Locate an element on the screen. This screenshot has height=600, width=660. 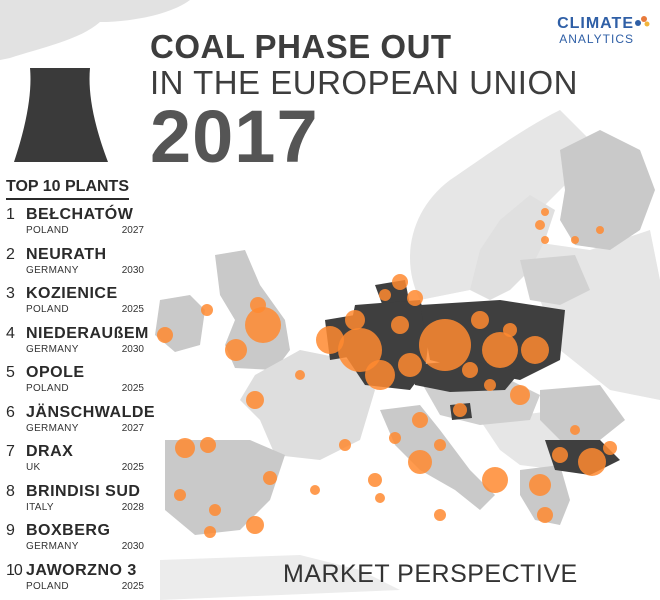
plant-phaseout-year: 2028 is located at coordinates (132, 507).